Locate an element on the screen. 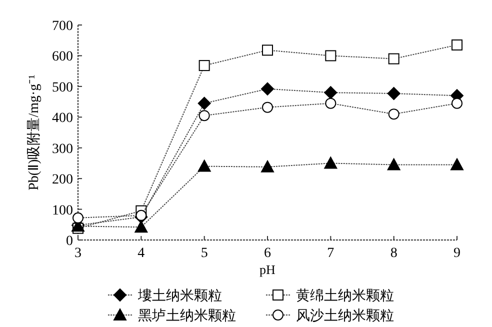 This screenshot has width=492, height=327. x-axis-title: pH is located at coordinates (268, 269).